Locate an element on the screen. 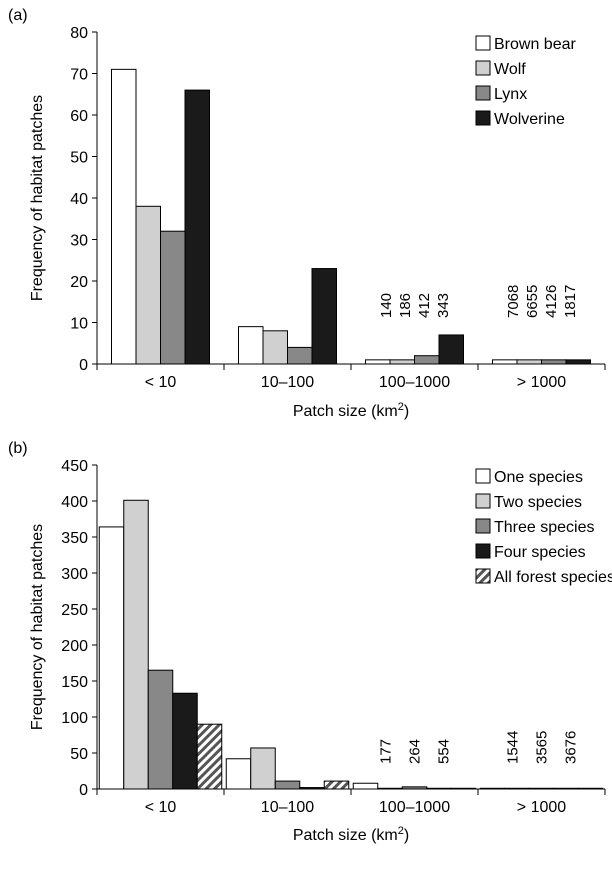 This screenshot has width=612, height=872. a-y-tick-label: 70 is located at coordinates (79, 75).